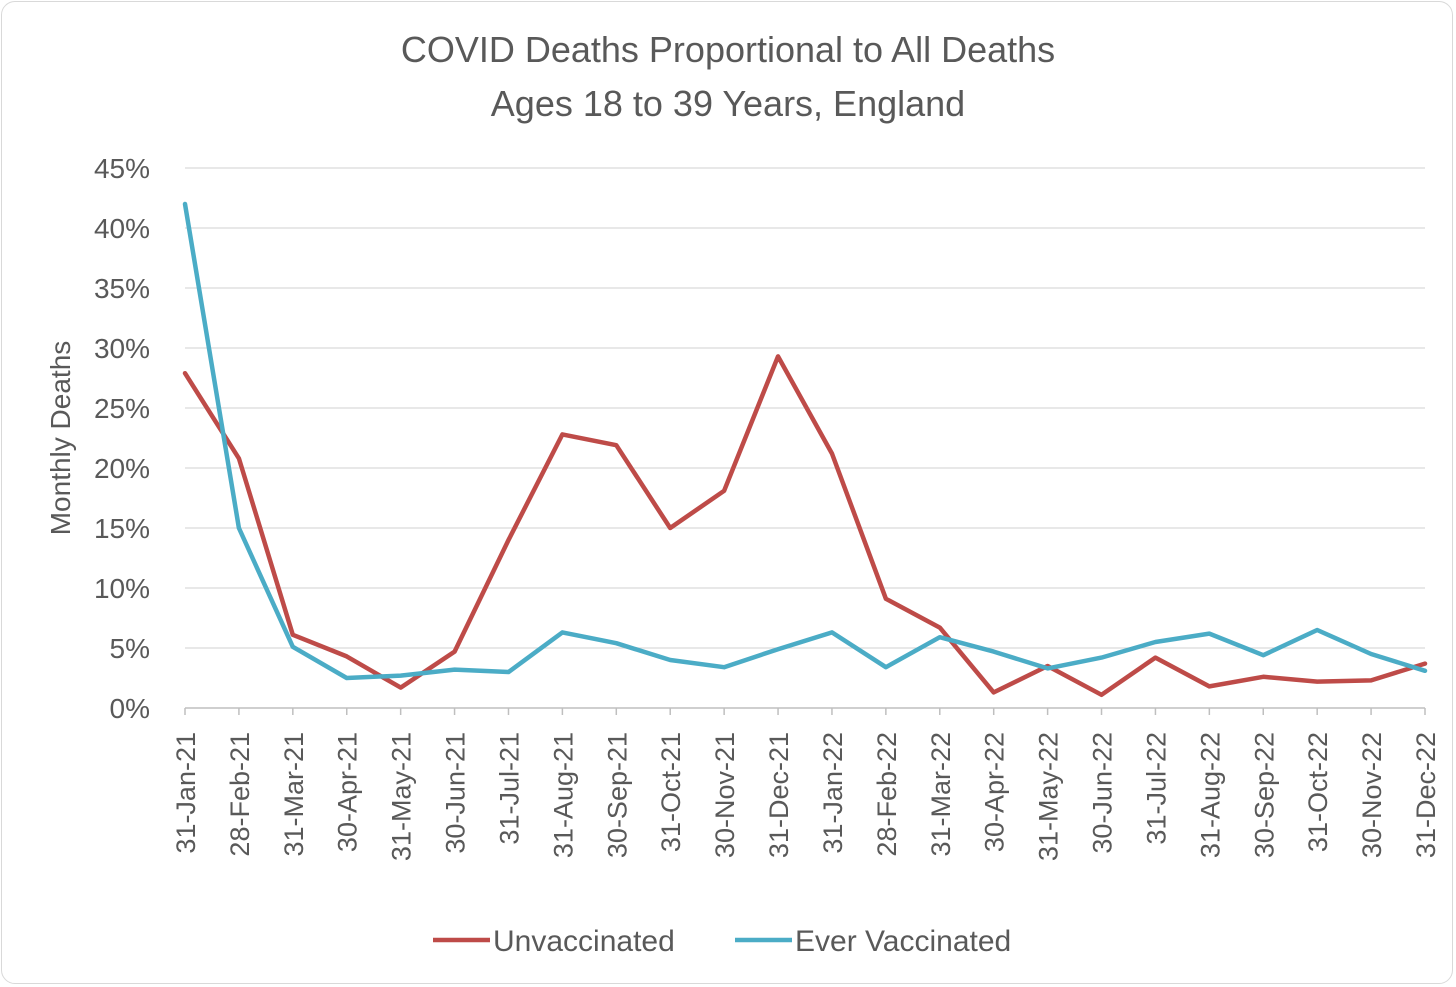 This screenshot has width=1456, height=987. I want to click on x-tick-label: 31-May-22, so click(1049, 796).